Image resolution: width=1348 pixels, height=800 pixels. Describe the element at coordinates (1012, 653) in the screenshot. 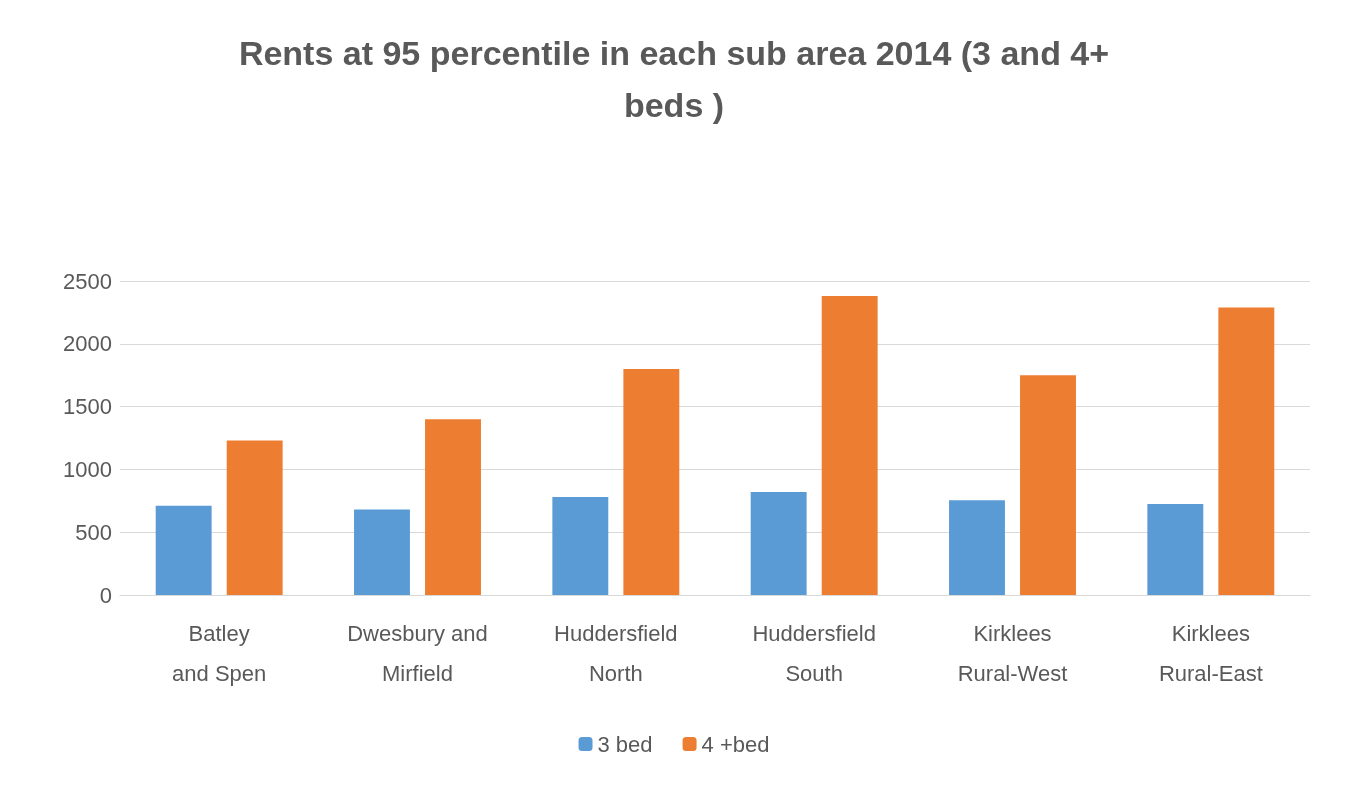

I see `x-tick-label: Kirklees Rural-West` at that location.